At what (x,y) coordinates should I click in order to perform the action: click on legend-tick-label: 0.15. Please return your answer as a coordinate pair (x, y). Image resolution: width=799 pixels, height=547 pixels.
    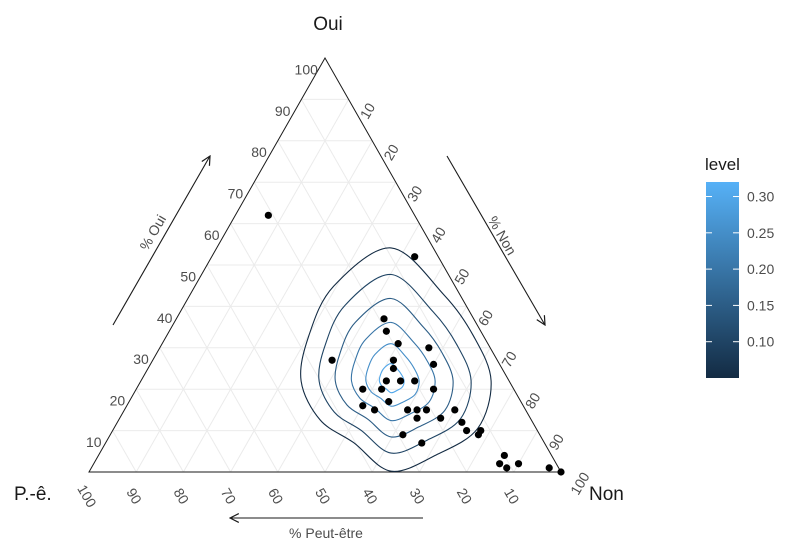
    Looking at the image, I should click on (760, 305).